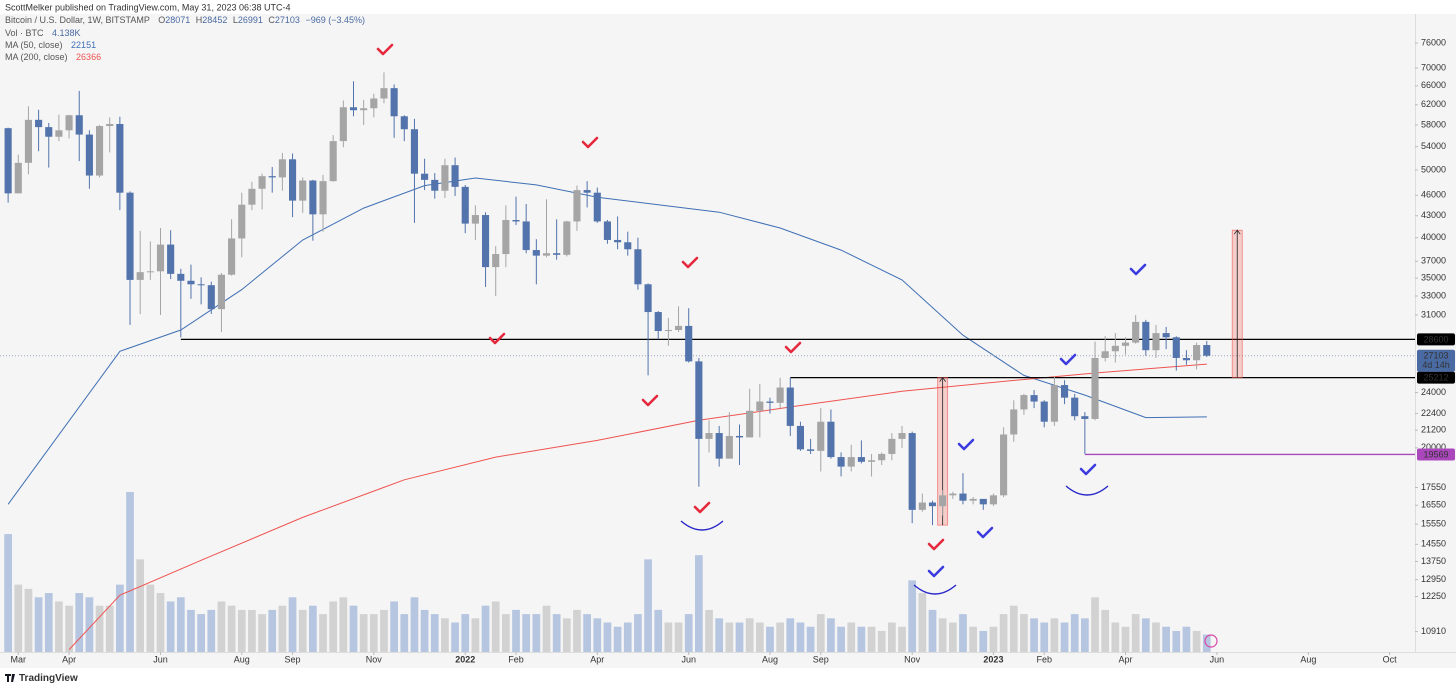 This screenshot has height=688, width=1456. I want to click on y-tick-label: 50000, so click(1433, 169).